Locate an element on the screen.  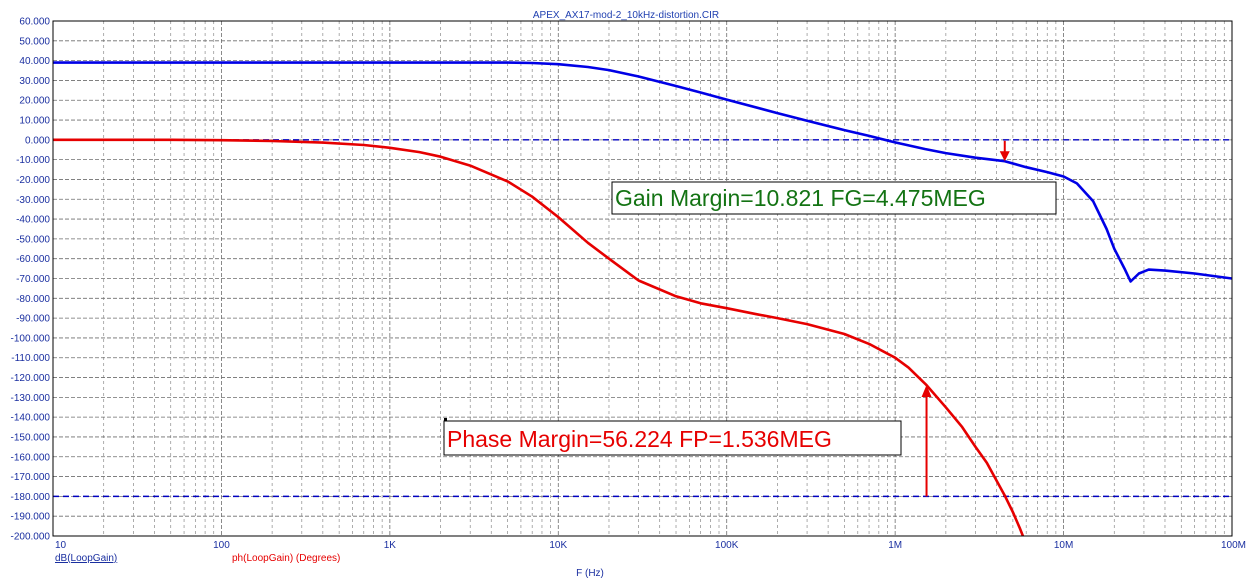
x-tick-label: 10K is located at coordinates (558, 545).